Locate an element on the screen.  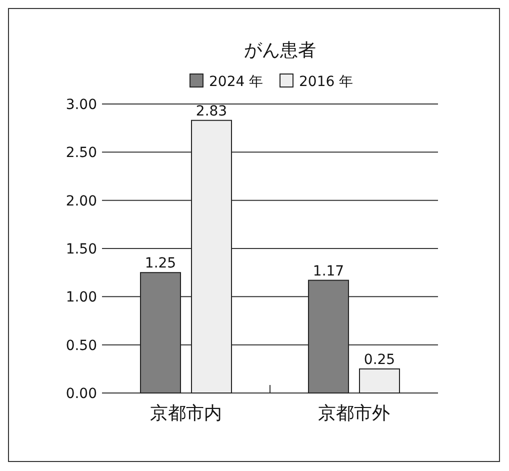
y-tick-label: 0.50 is located at coordinates (81, 346).